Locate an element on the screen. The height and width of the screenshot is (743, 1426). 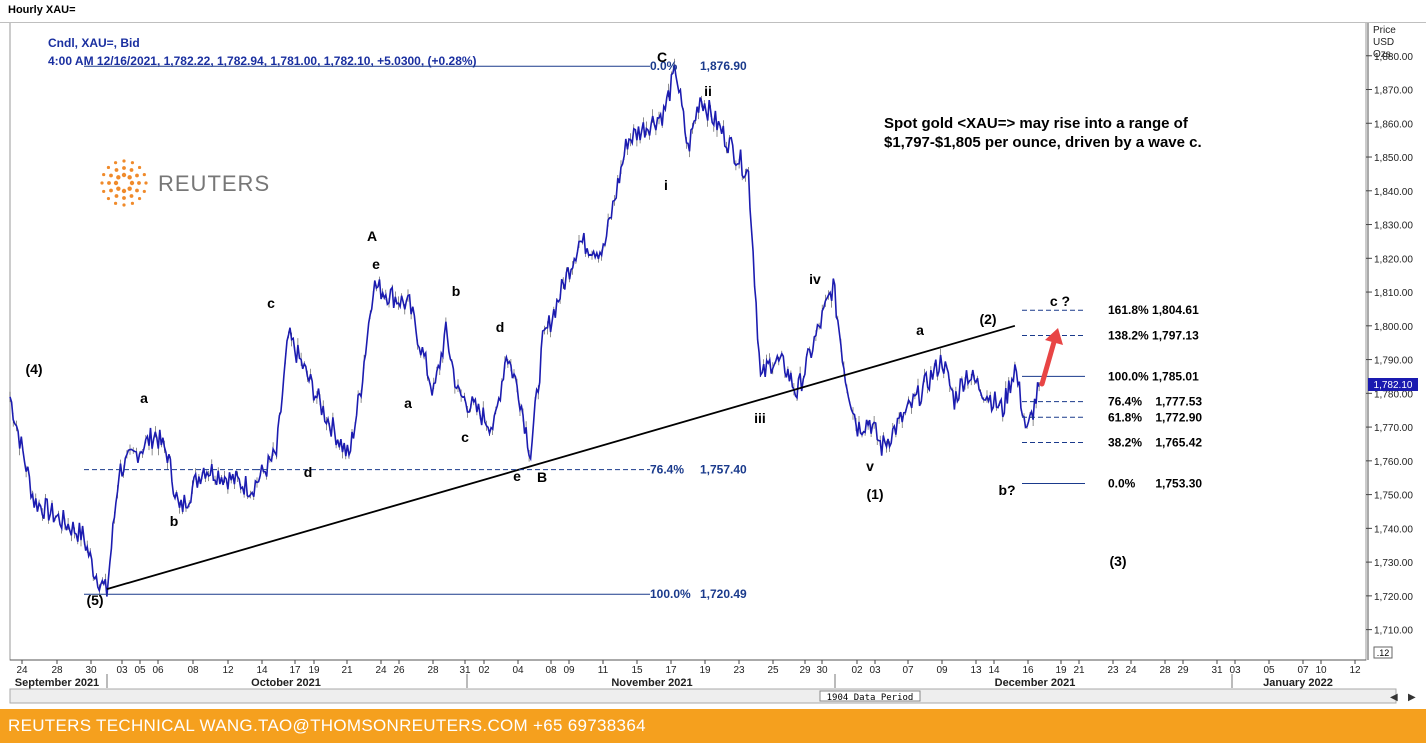
month-label: December 2021 is located at coordinates (1035, 683).